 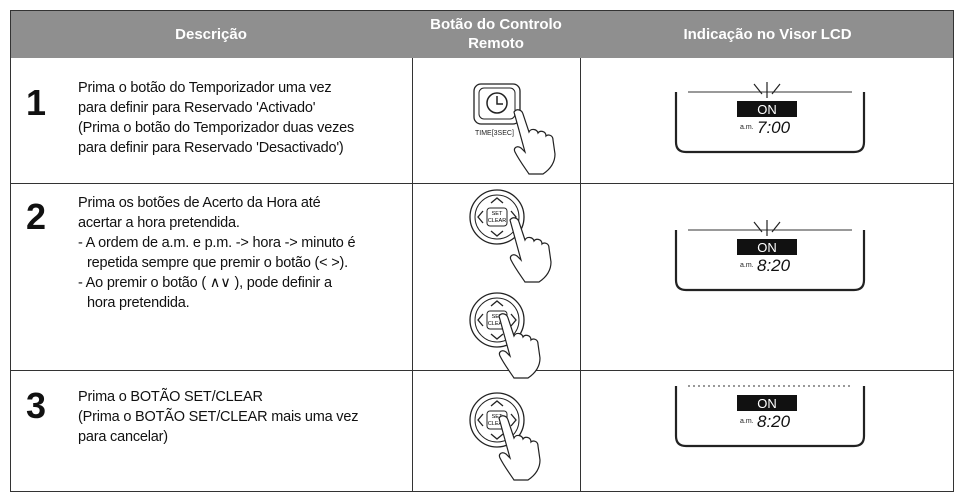 What do you see at coordinates (514, 129) in the screenshot?
I see `timer-button: TIME[3SEC]` at bounding box center [514, 129].